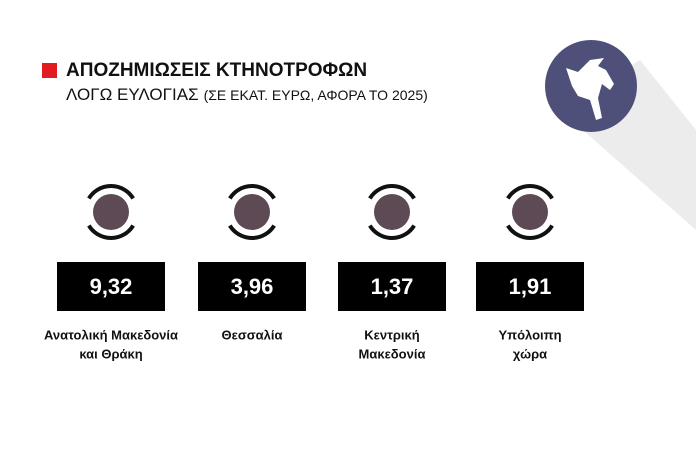  I want to click on region-label: Ανατολική Μακεδονία, so click(111, 334).